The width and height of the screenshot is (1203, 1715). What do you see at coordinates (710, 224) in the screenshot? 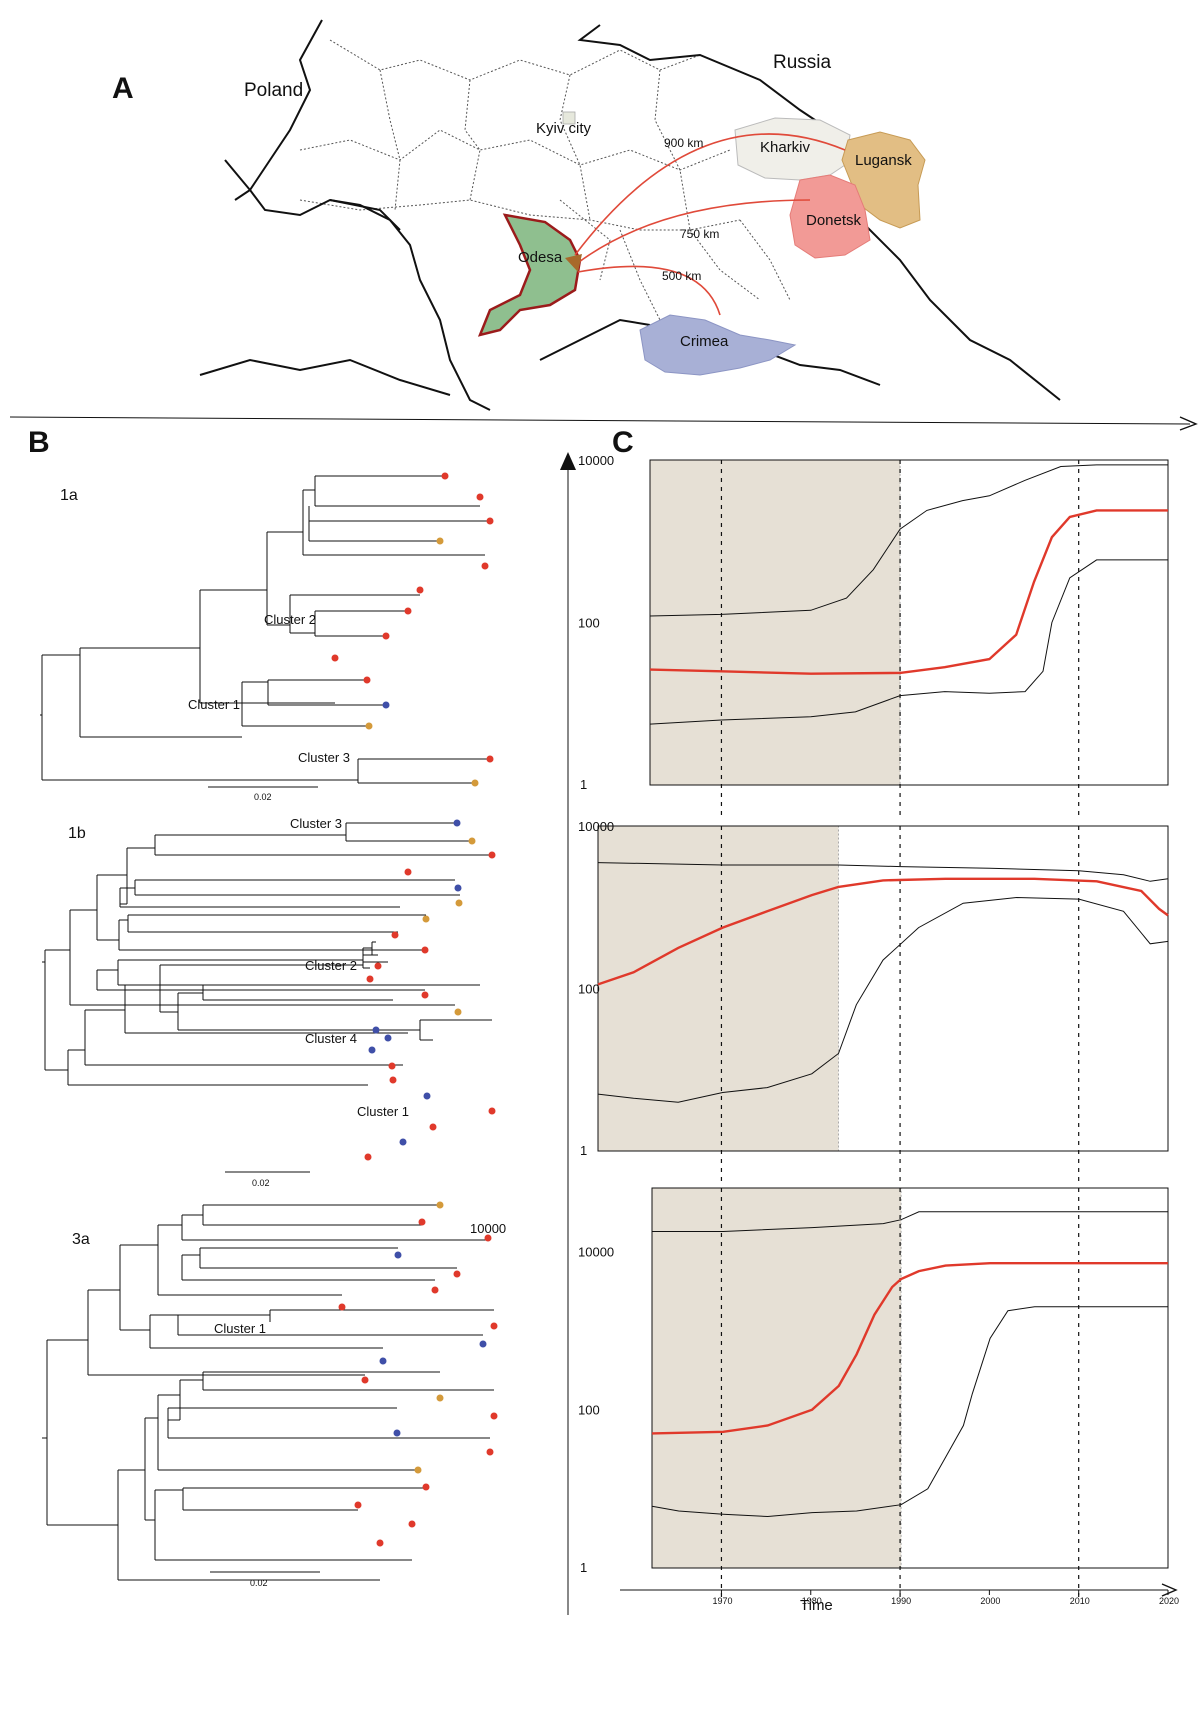
I see `migration-arrows` at bounding box center [710, 224].